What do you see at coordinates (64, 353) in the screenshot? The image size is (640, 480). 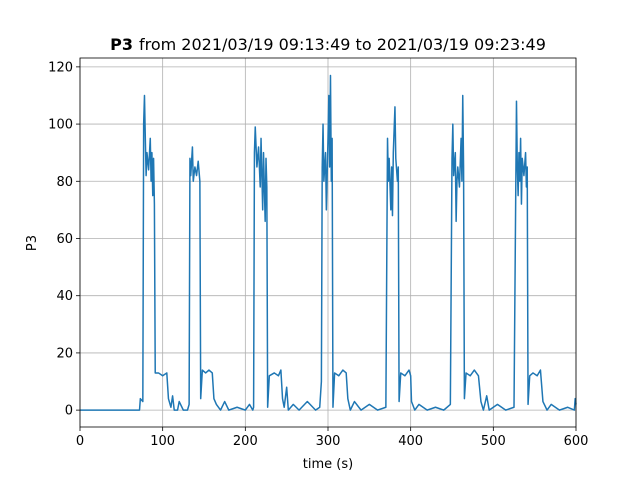 I see `y-tick-label: 20` at bounding box center [64, 353].